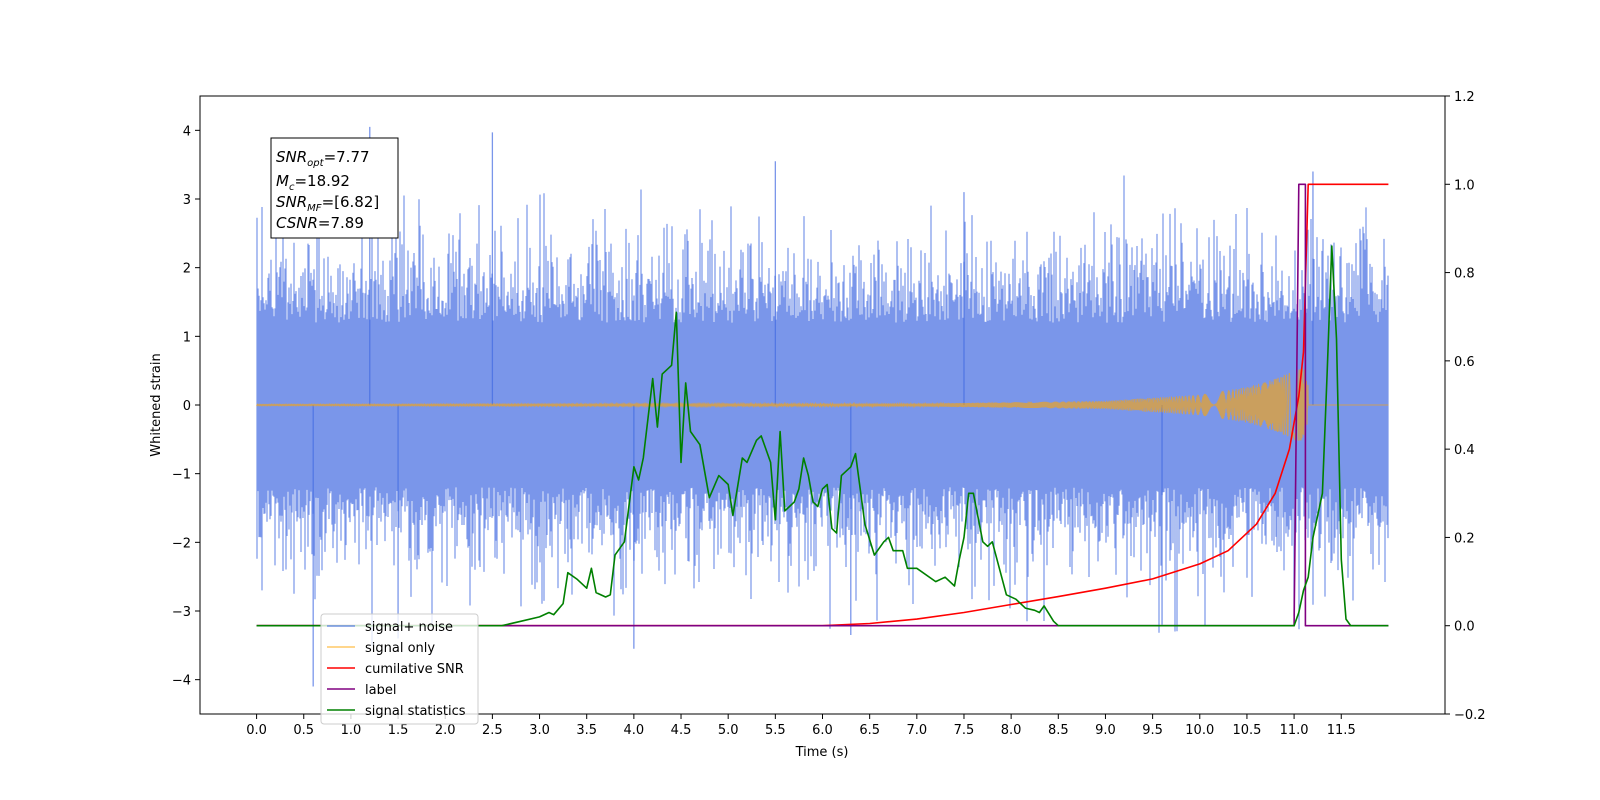 The width and height of the screenshot is (1600, 800). I want to click on legend-label-signal-only: signal only, so click(400, 648).